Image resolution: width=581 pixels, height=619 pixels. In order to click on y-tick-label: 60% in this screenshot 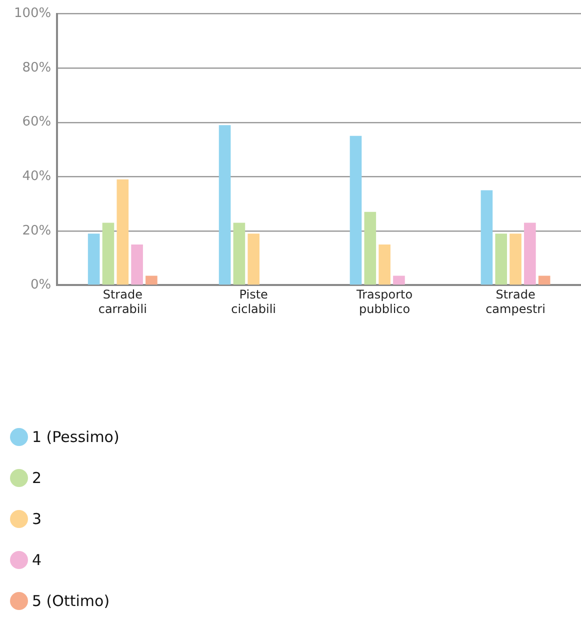, I will do `click(37, 122)`.